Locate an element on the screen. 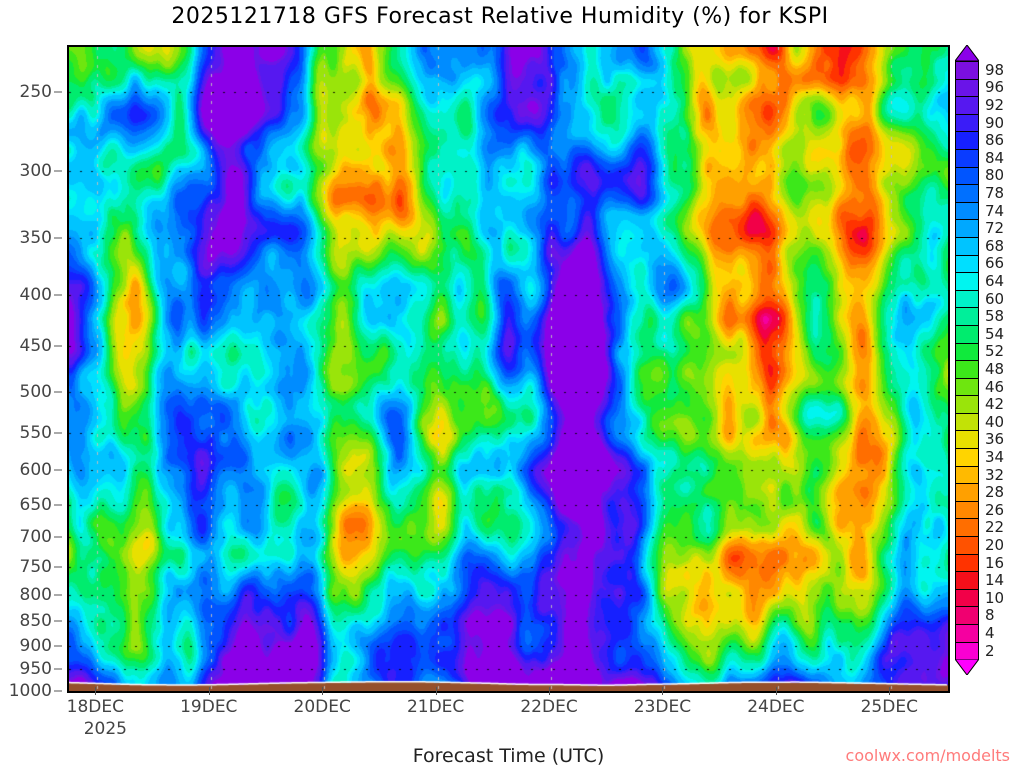  x-tick-label: 19DEC is located at coordinates (209, 707).